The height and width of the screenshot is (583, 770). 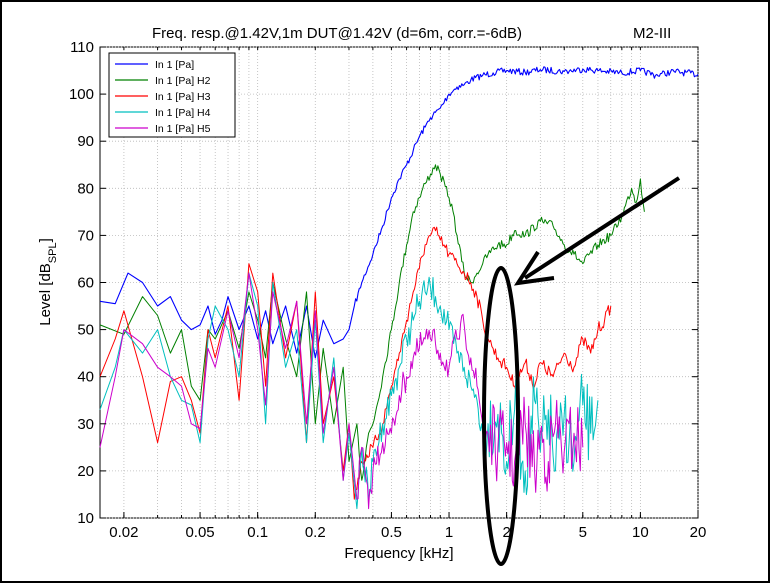 What do you see at coordinates (534, 268) in the screenshot?
I see `annotation-arrow-head` at bounding box center [534, 268].